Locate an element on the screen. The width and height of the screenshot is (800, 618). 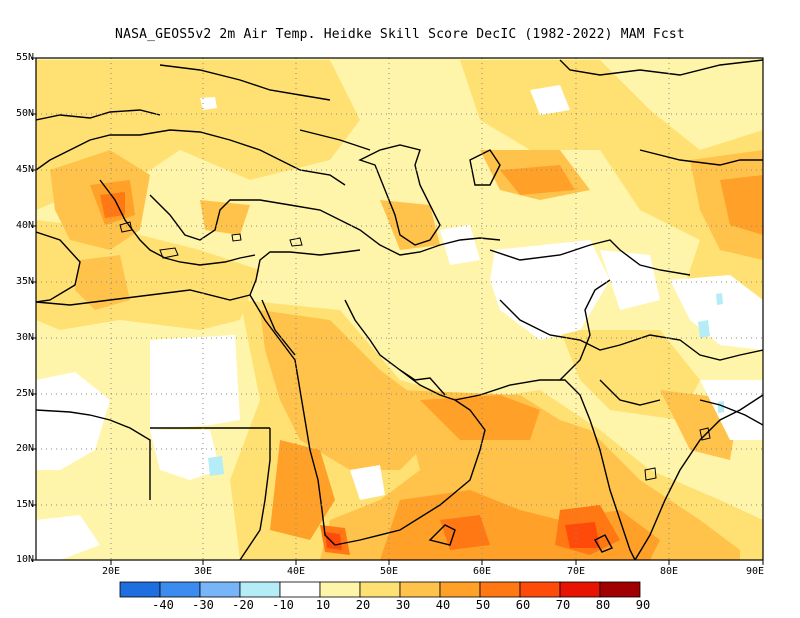
lat-label-15n: 15N is located at coordinates (24, 504).